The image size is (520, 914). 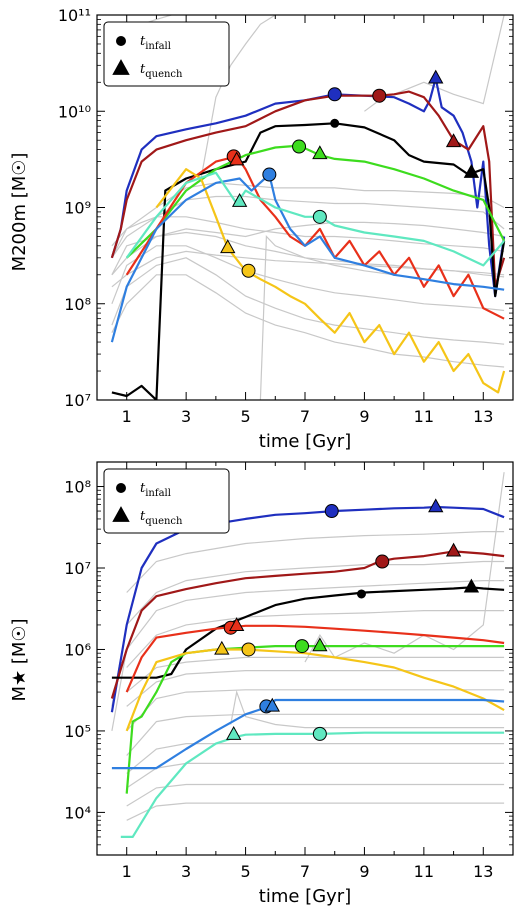 What do you see at coordinates (77, 208) in the screenshot?
I see `y-tick-label: 10⁹` at bounding box center [77, 208].